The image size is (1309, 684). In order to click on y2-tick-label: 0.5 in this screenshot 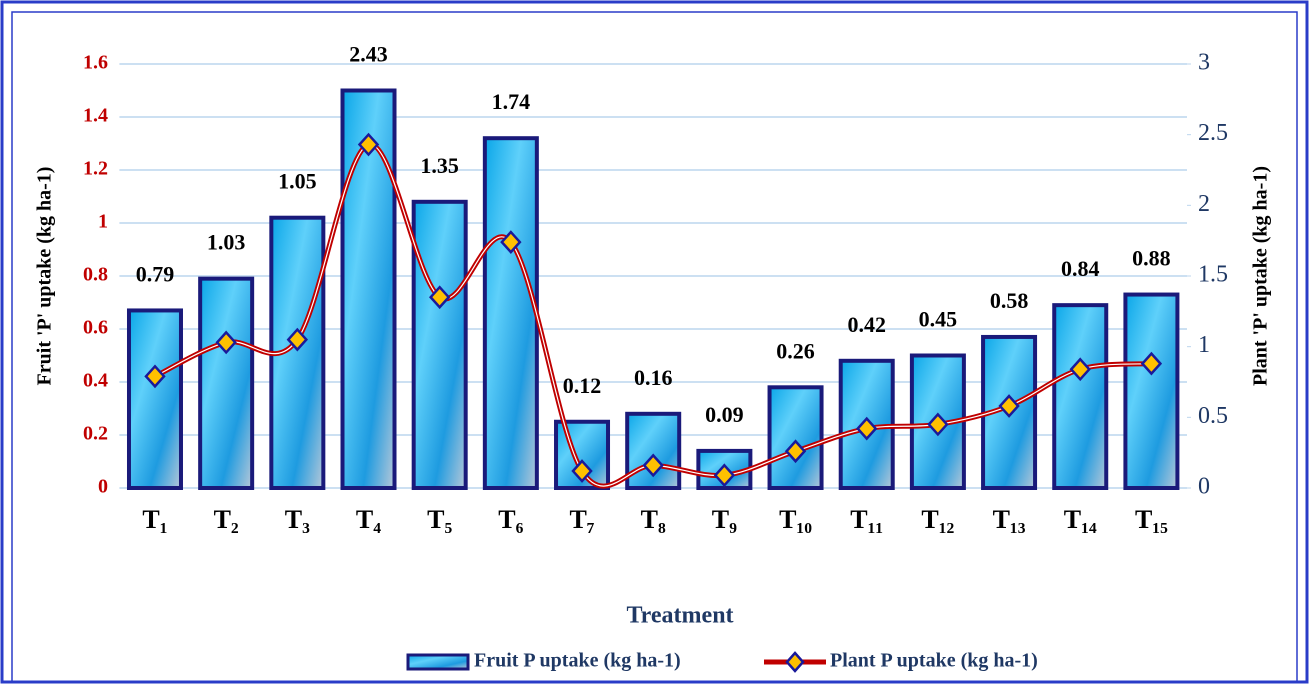, I will do `click(1213, 416)`.